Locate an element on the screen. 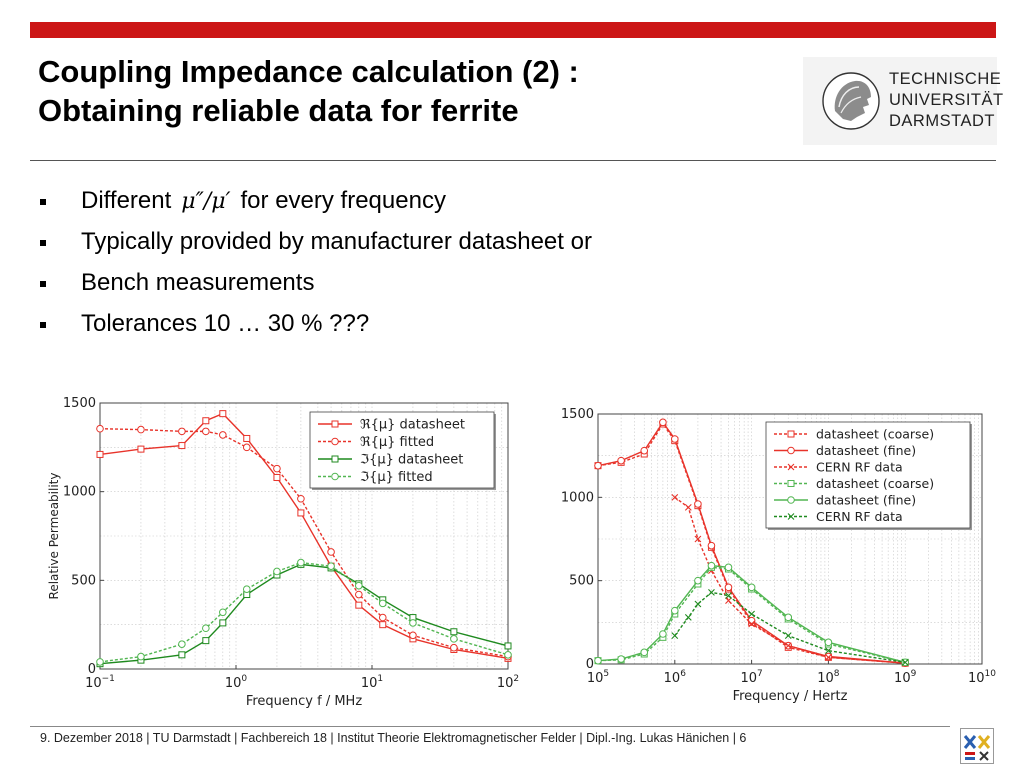 The height and width of the screenshot is (768, 1024). logo-line-1: TECHNISCHE is located at coordinates (945, 79).